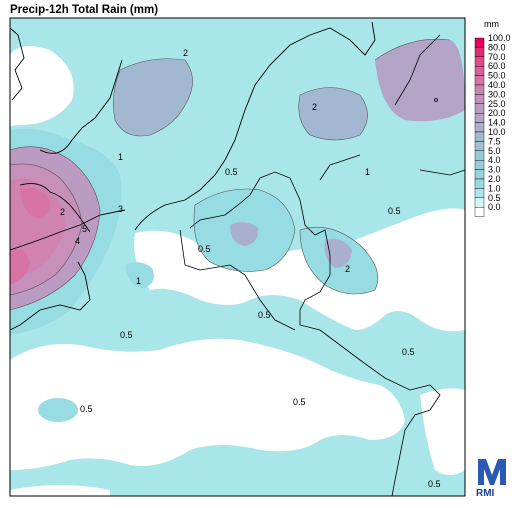 This screenshot has height=508, width=516. Describe the element at coordinates (84, 229) in the screenshot. I see `contour-label: 5` at that location.